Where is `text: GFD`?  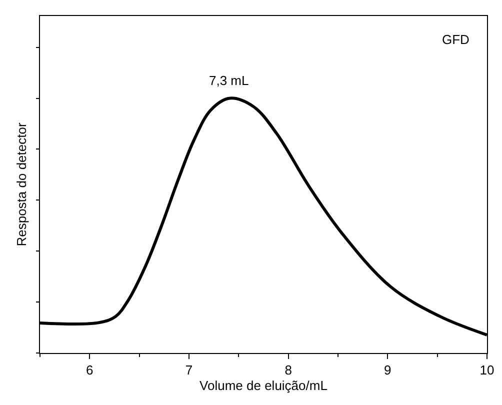 text: GFD is located at coordinates (456, 39).